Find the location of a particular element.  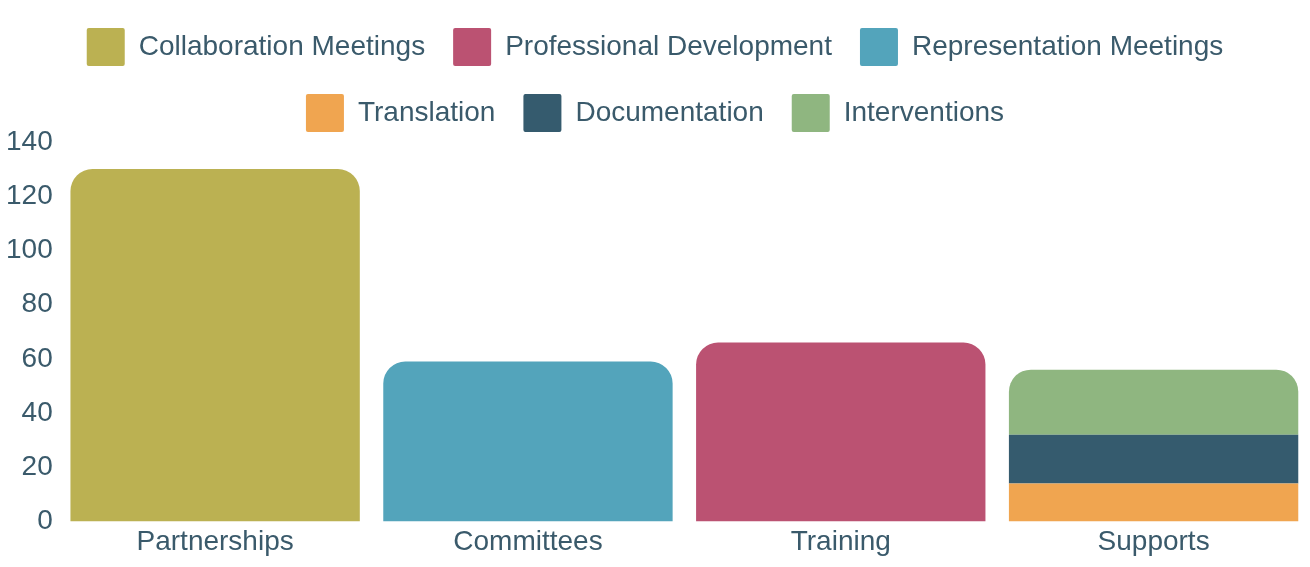

y-tick-label: 80 is located at coordinates (37, 303).